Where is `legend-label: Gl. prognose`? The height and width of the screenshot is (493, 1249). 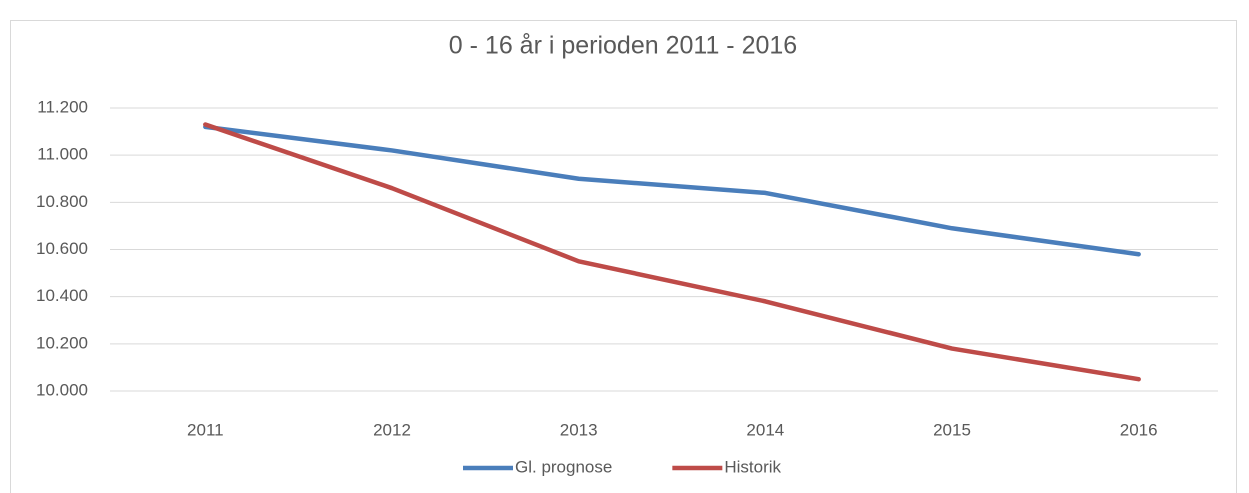
legend-label: Gl. prognose is located at coordinates (563, 466).